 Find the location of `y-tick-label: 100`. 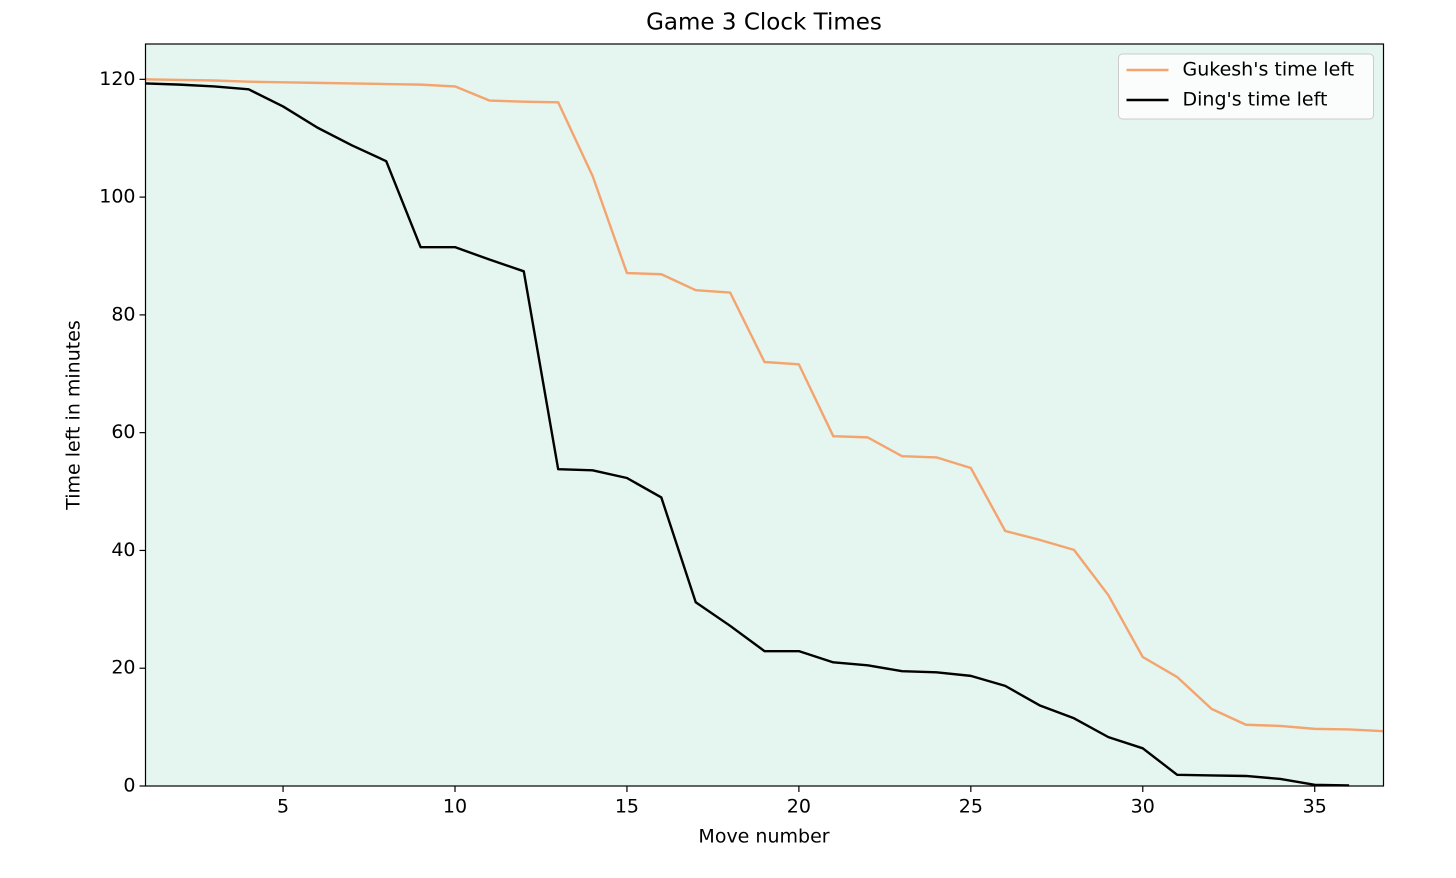

y-tick-label: 100 is located at coordinates (117, 197).